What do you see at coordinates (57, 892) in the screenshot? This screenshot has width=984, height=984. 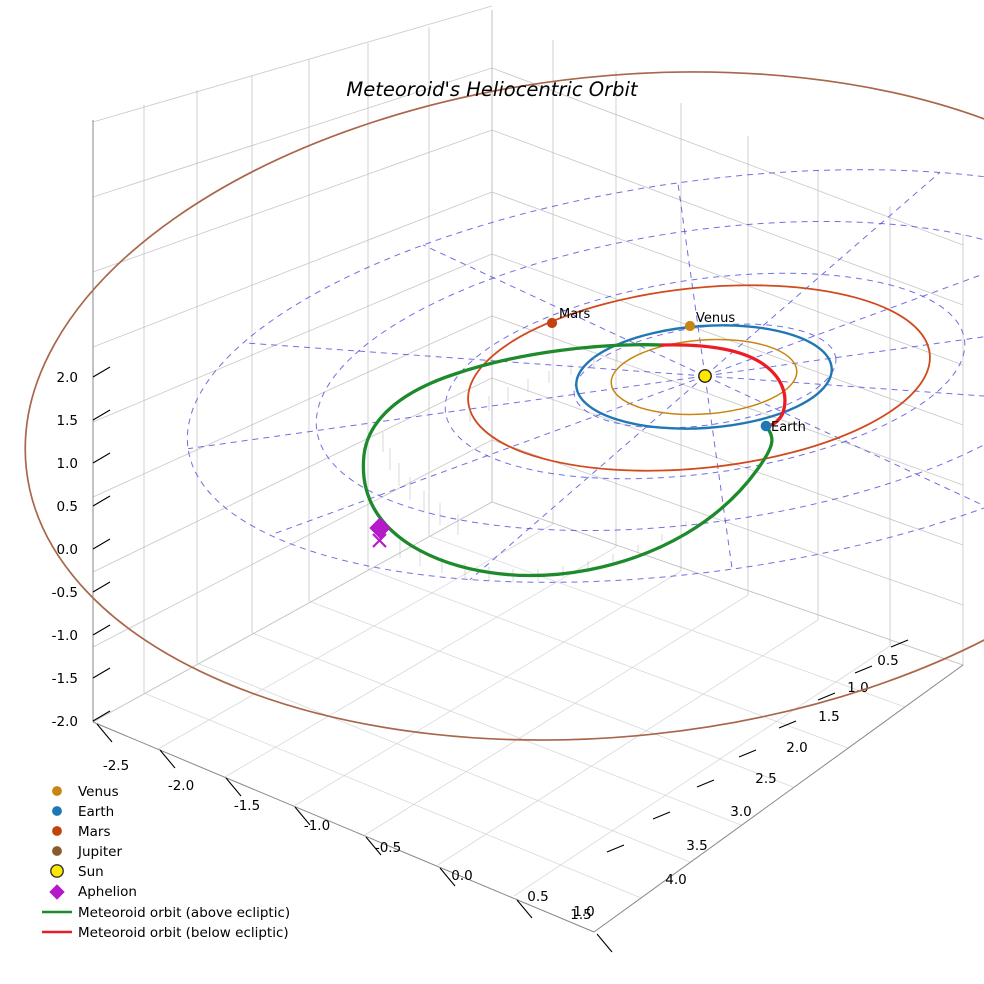 I see `diamond-marker` at bounding box center [57, 892].